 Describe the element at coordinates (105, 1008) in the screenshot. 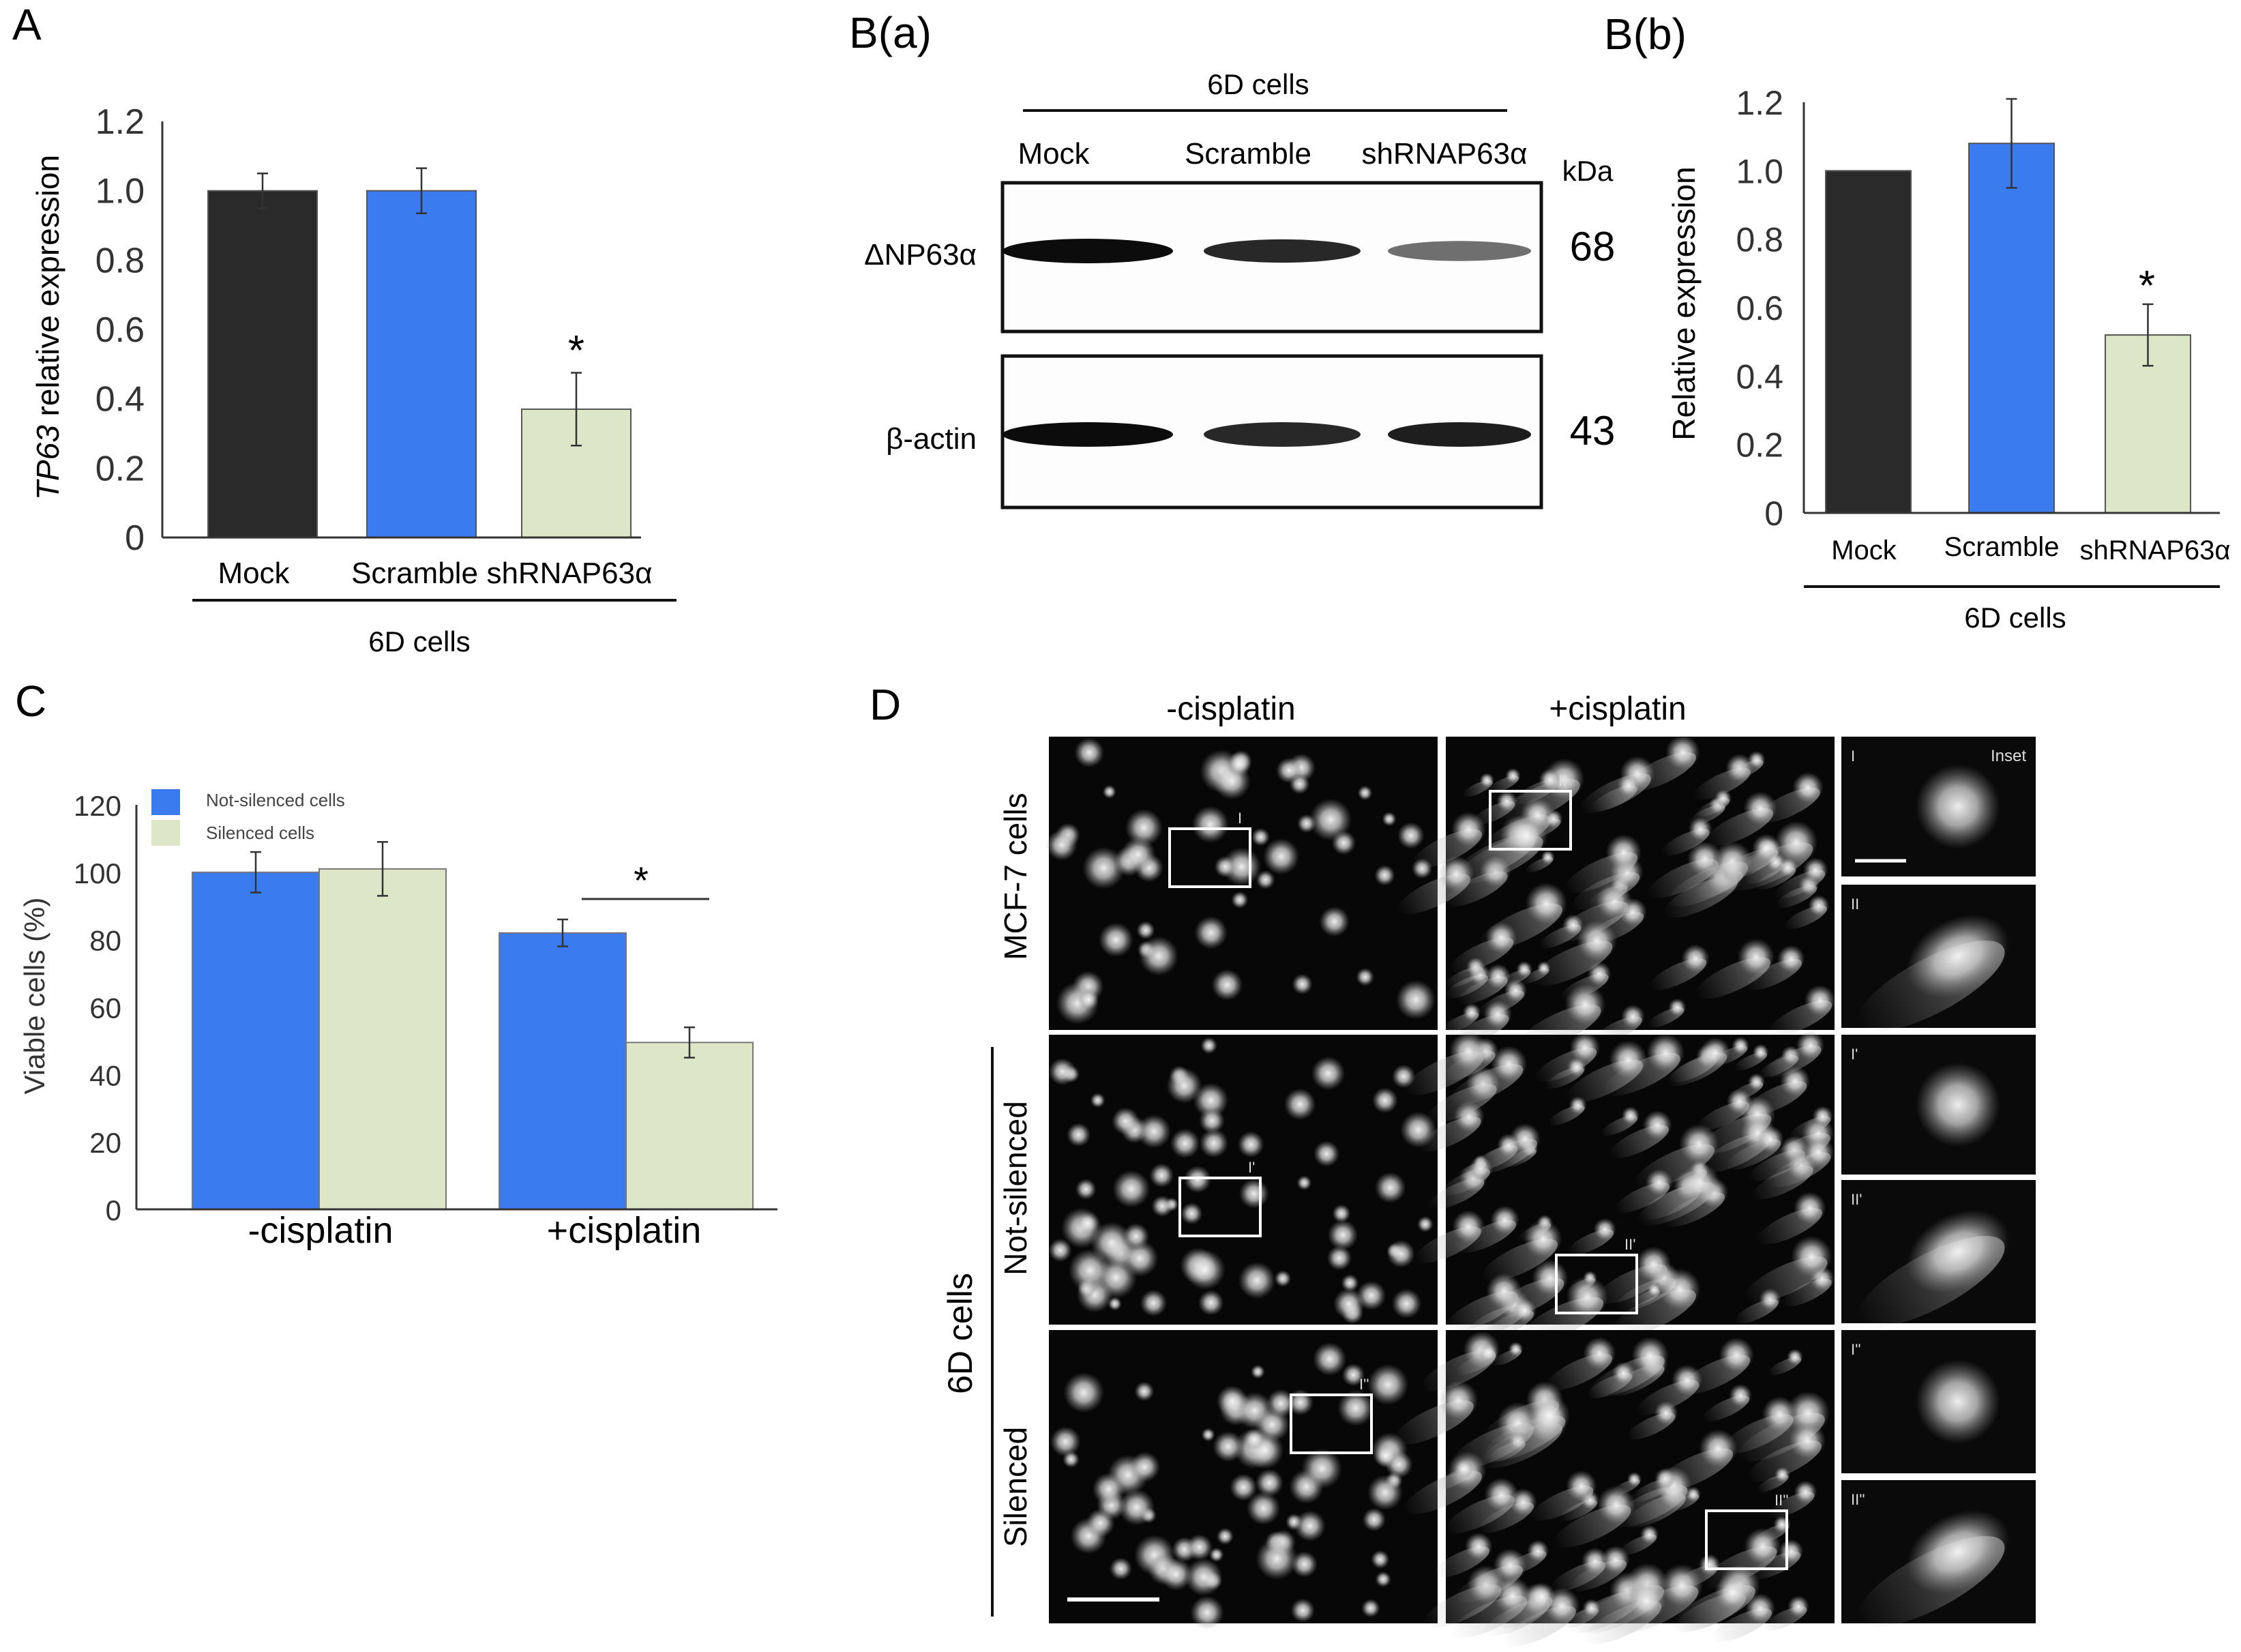

I see `chart-c-y-tick-label-3: 60` at that location.